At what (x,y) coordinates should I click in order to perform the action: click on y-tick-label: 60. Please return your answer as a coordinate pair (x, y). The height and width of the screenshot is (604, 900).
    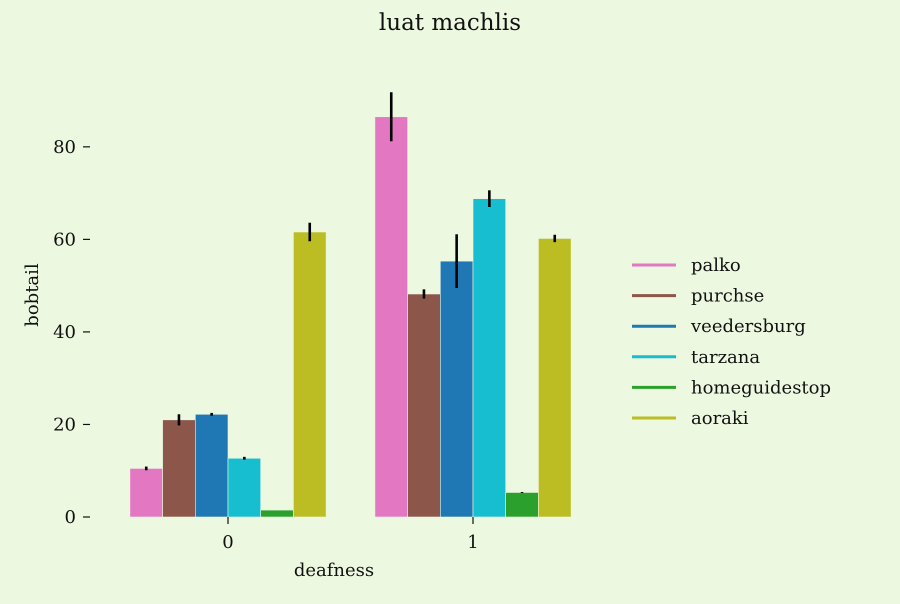
    Looking at the image, I should click on (64, 239).